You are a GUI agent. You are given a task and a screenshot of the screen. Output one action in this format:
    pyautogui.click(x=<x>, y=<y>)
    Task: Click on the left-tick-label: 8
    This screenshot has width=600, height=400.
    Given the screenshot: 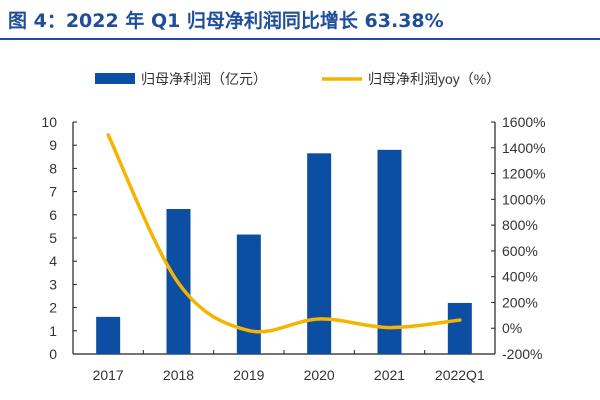 What is the action you would take?
    pyautogui.click(x=53, y=168)
    